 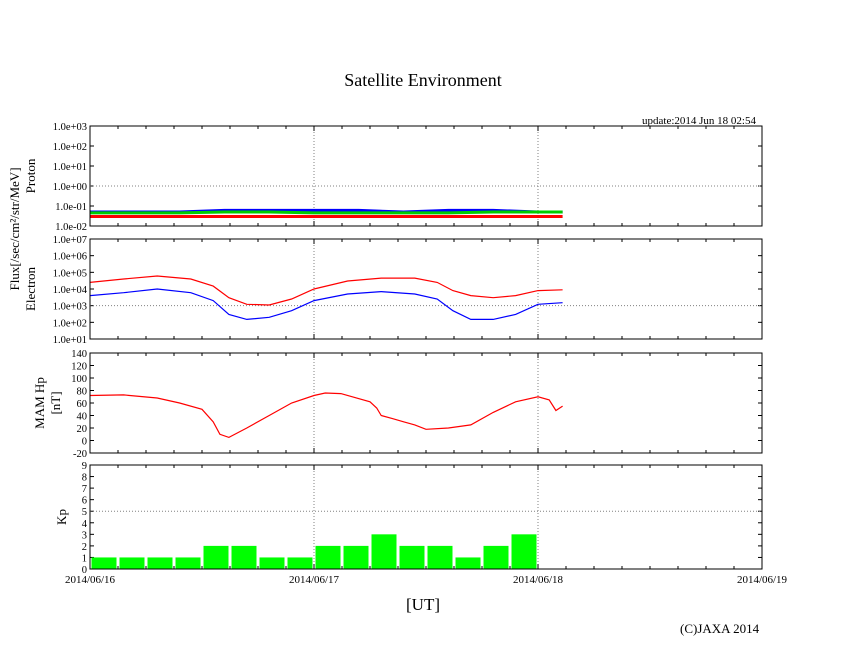 I want to click on x-axis-label: [UT], so click(x=423, y=604).